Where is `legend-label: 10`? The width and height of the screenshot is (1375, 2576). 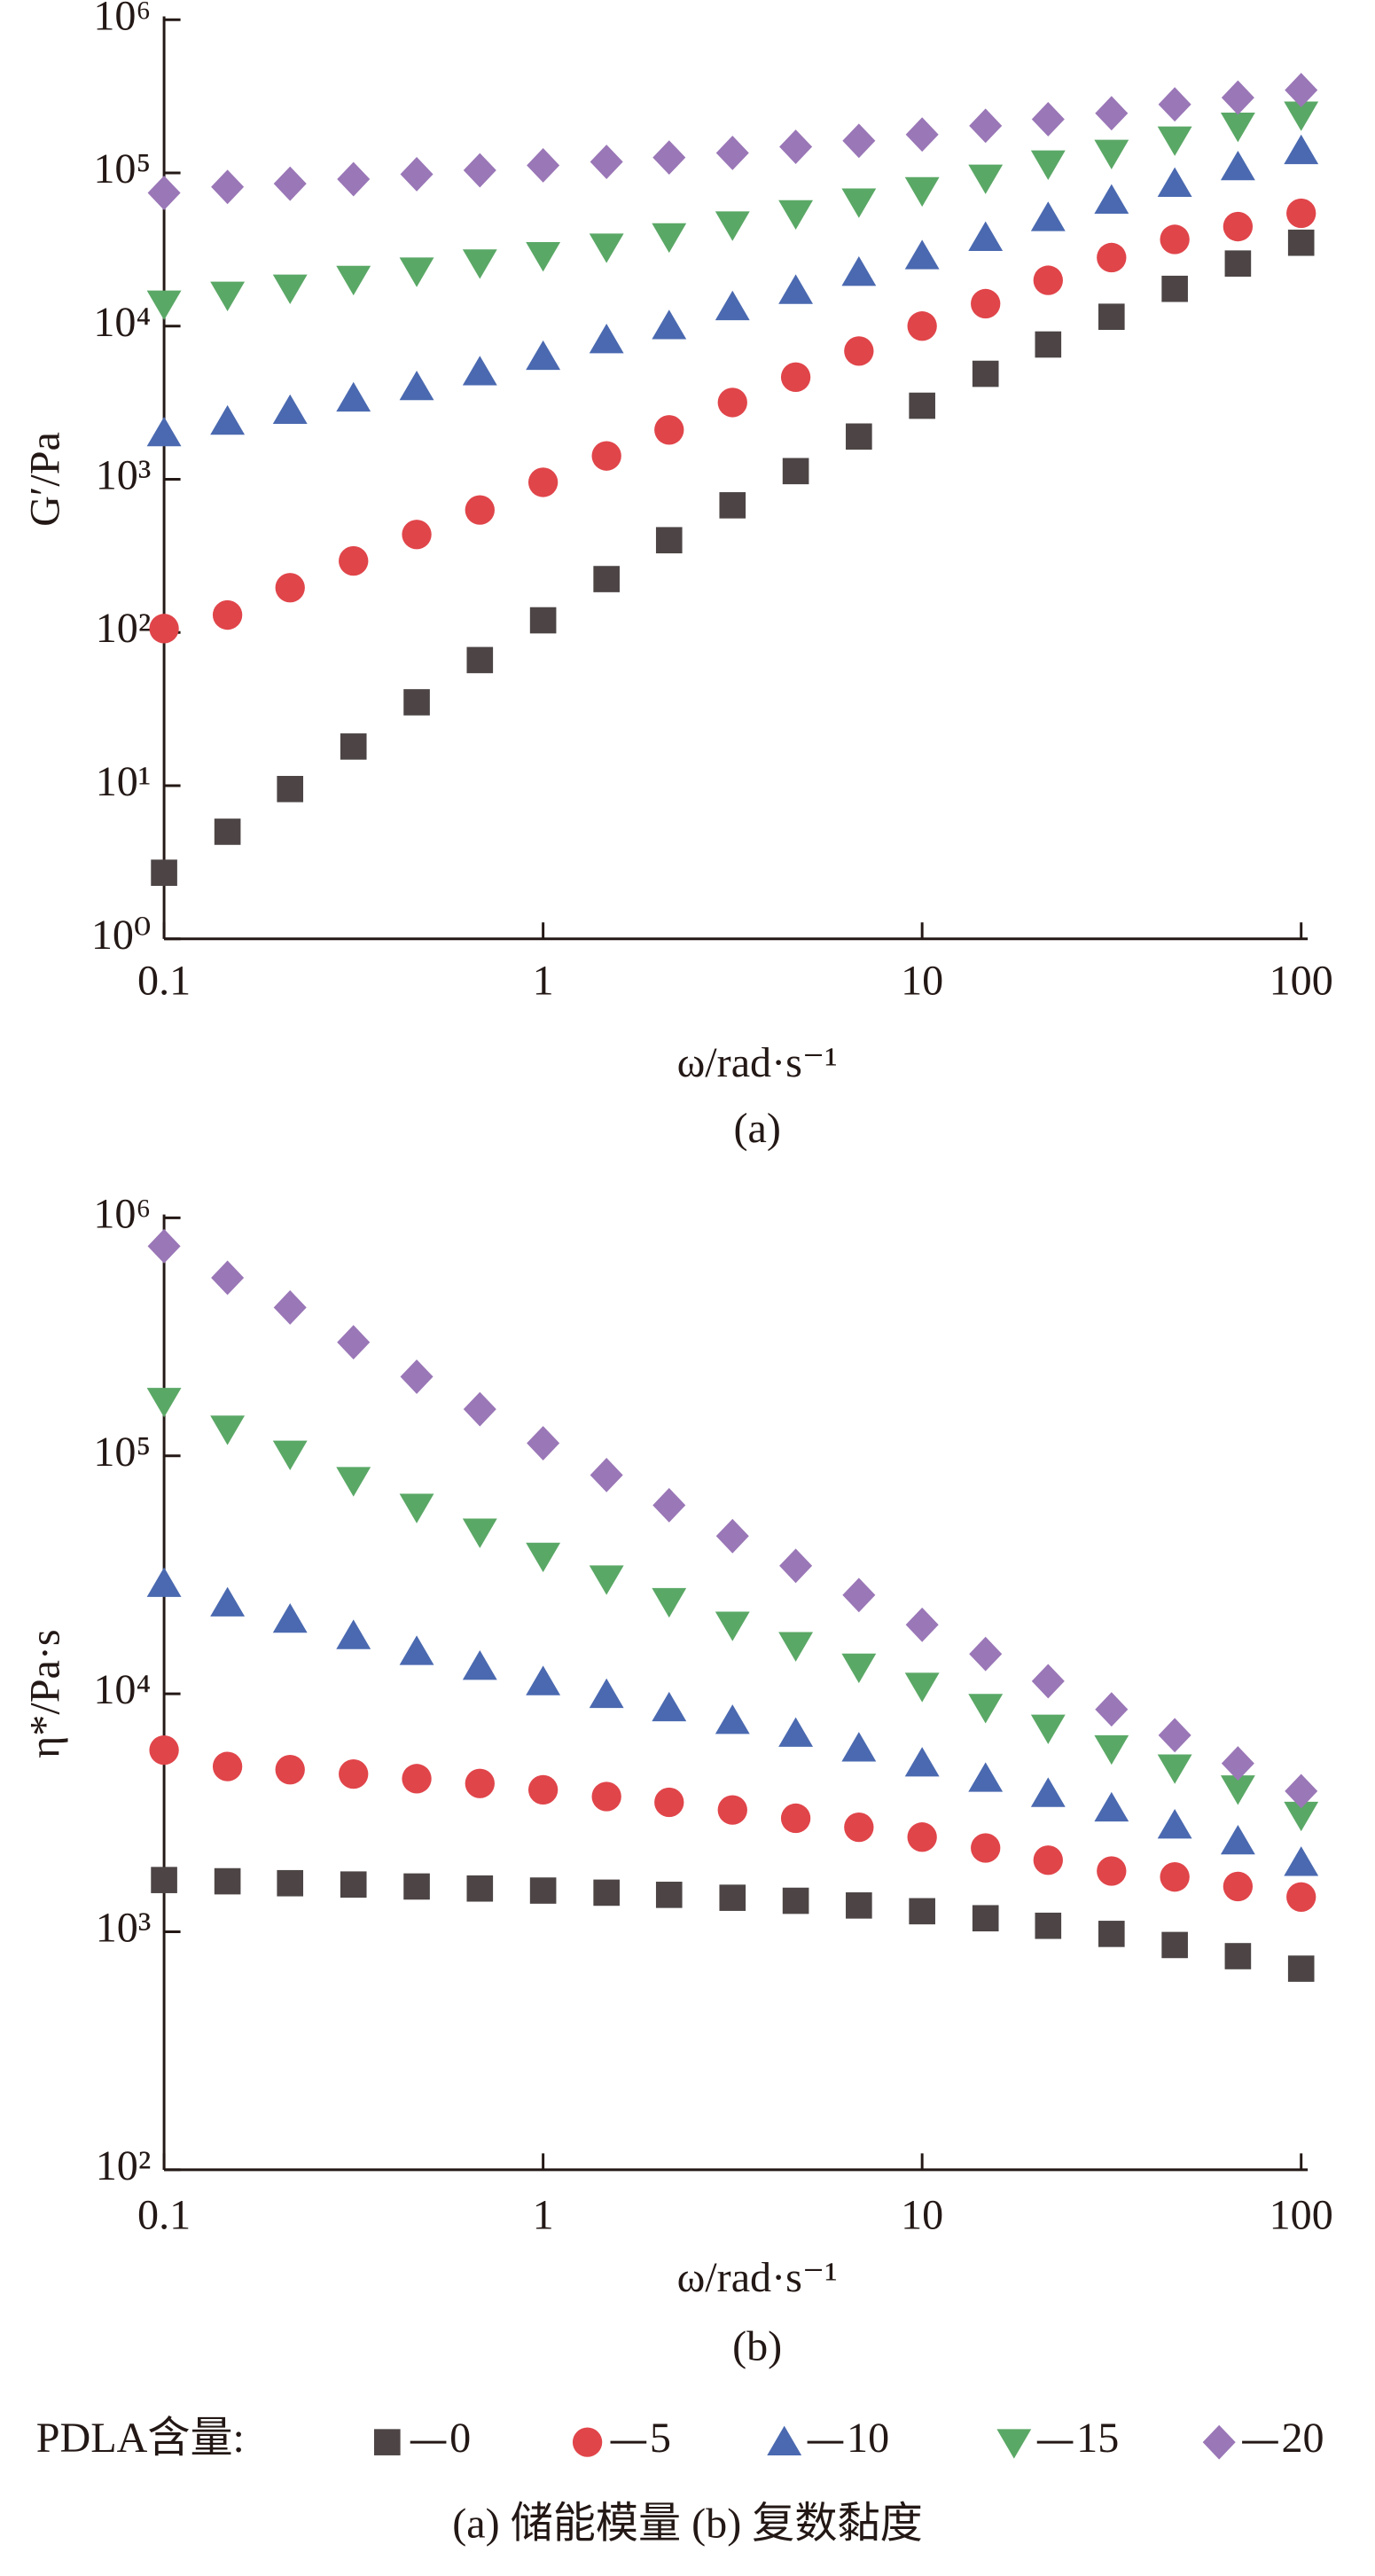 legend-label: 10 is located at coordinates (868, 2438).